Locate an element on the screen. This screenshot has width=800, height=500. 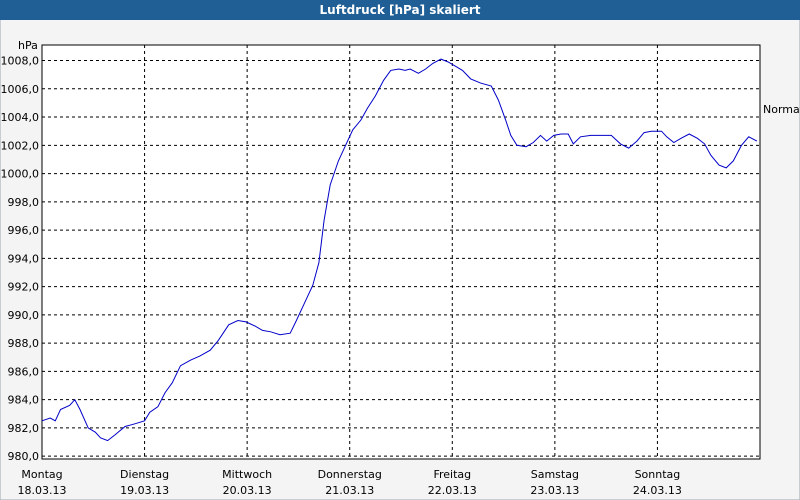
x-tick-label: Freitag is located at coordinates (452, 474).